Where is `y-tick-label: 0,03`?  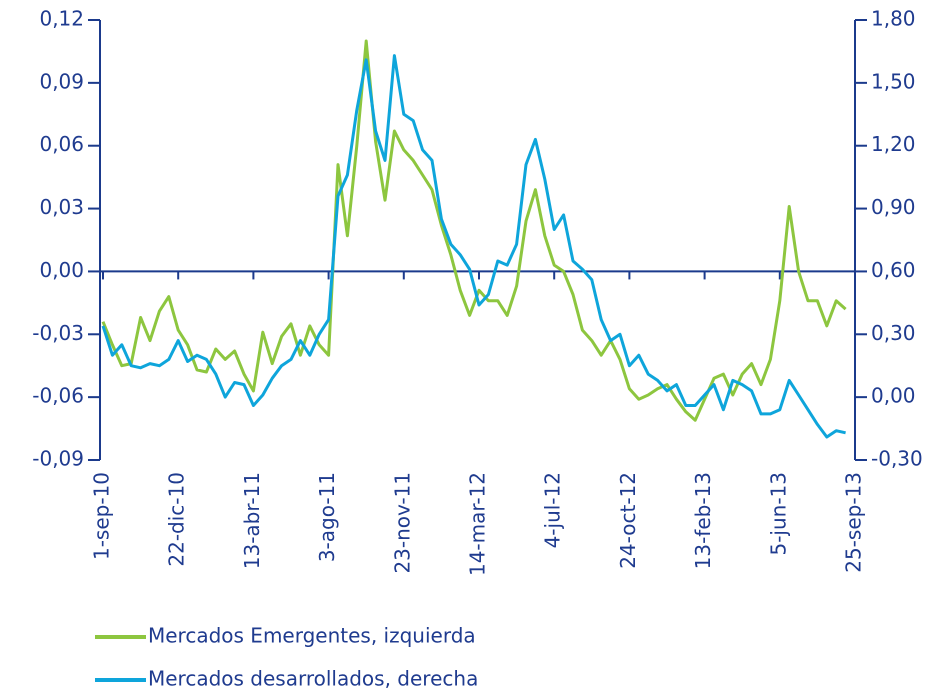
y-tick-label: 0,03 is located at coordinates (61, 207).